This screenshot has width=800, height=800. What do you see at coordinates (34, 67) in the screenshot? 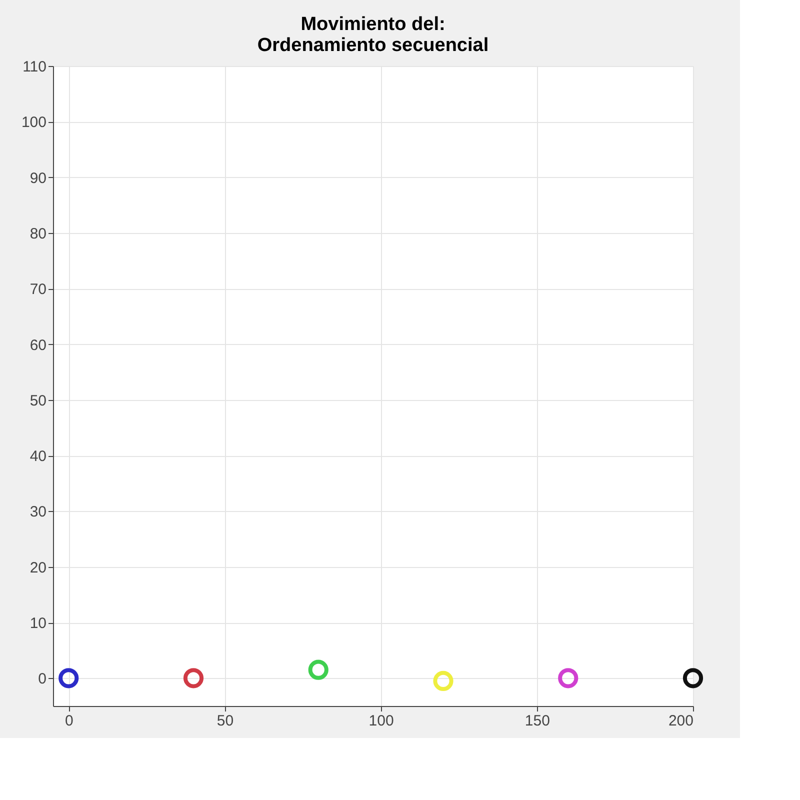
I see `y-tick-label: 110` at bounding box center [34, 67].